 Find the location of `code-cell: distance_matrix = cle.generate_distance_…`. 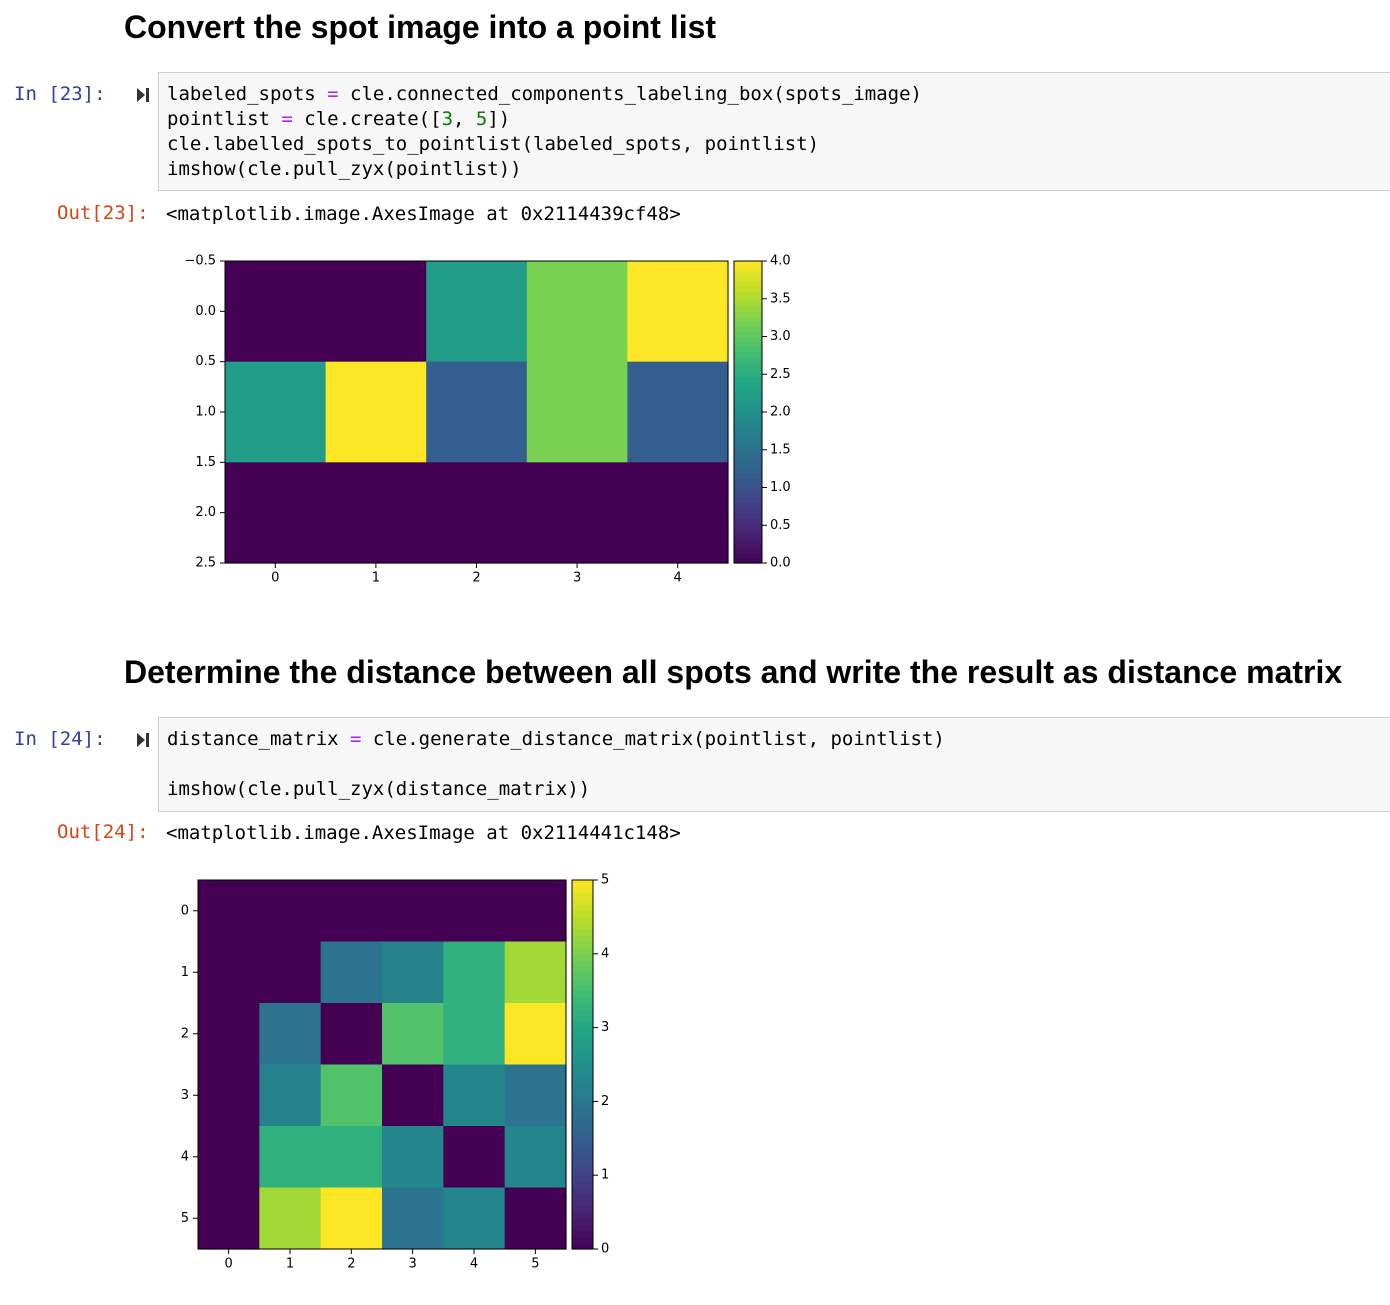

code-cell: distance_matrix = cle.generate_distance_… is located at coordinates (774, 764).